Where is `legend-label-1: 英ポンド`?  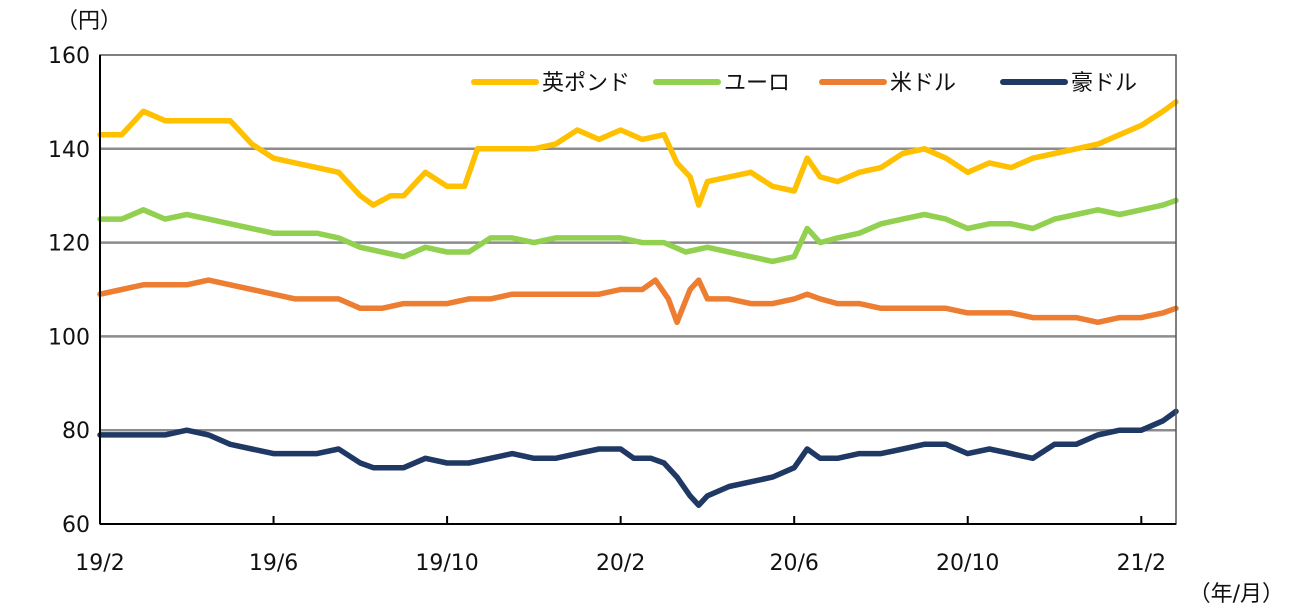 legend-label-1: 英ポンド is located at coordinates (586, 83).